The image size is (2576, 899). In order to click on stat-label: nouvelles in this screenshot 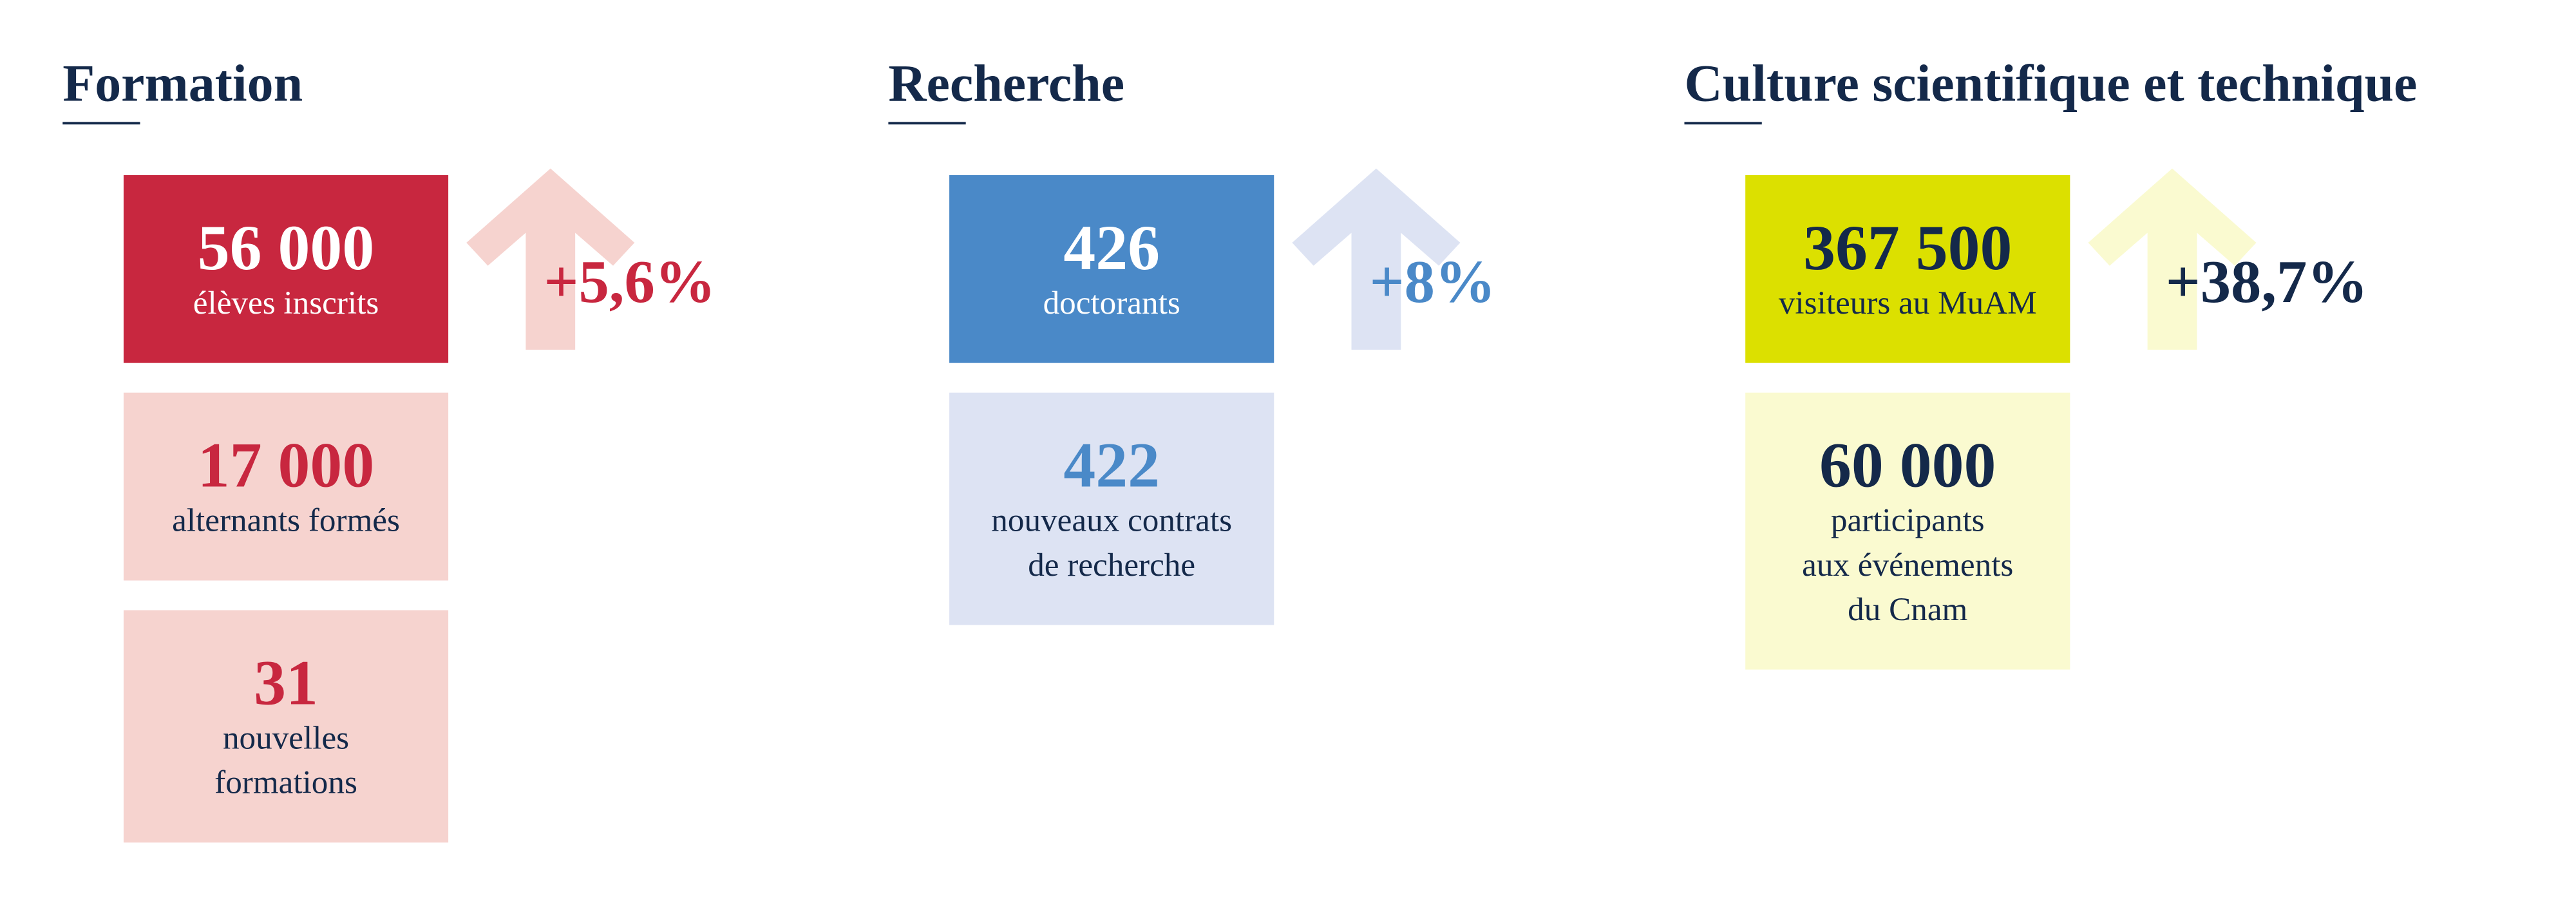, I will do `click(286, 737)`.